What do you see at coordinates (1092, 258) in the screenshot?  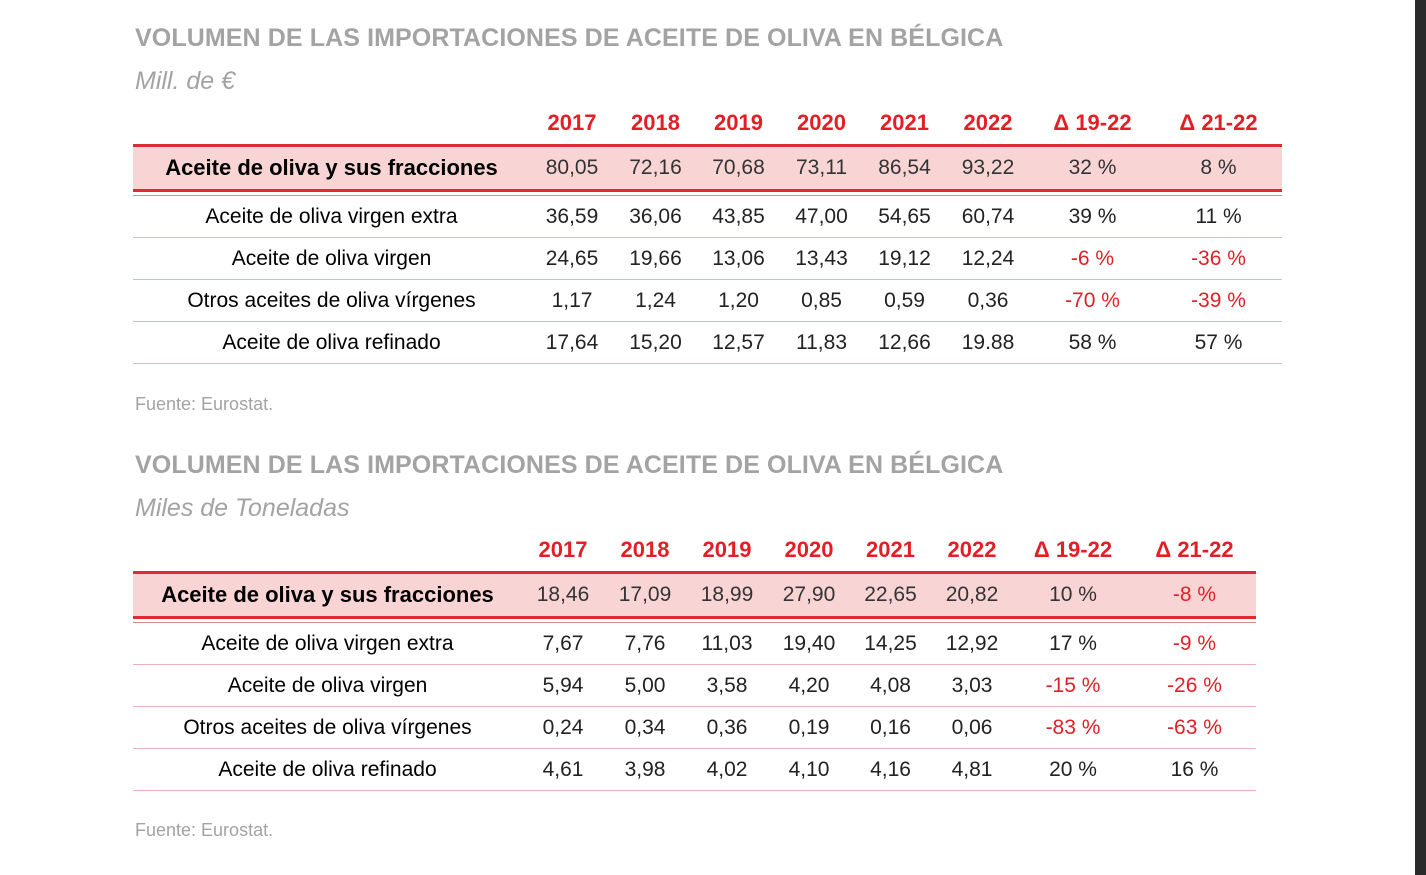 I see `cell-value: -6 %` at bounding box center [1092, 258].